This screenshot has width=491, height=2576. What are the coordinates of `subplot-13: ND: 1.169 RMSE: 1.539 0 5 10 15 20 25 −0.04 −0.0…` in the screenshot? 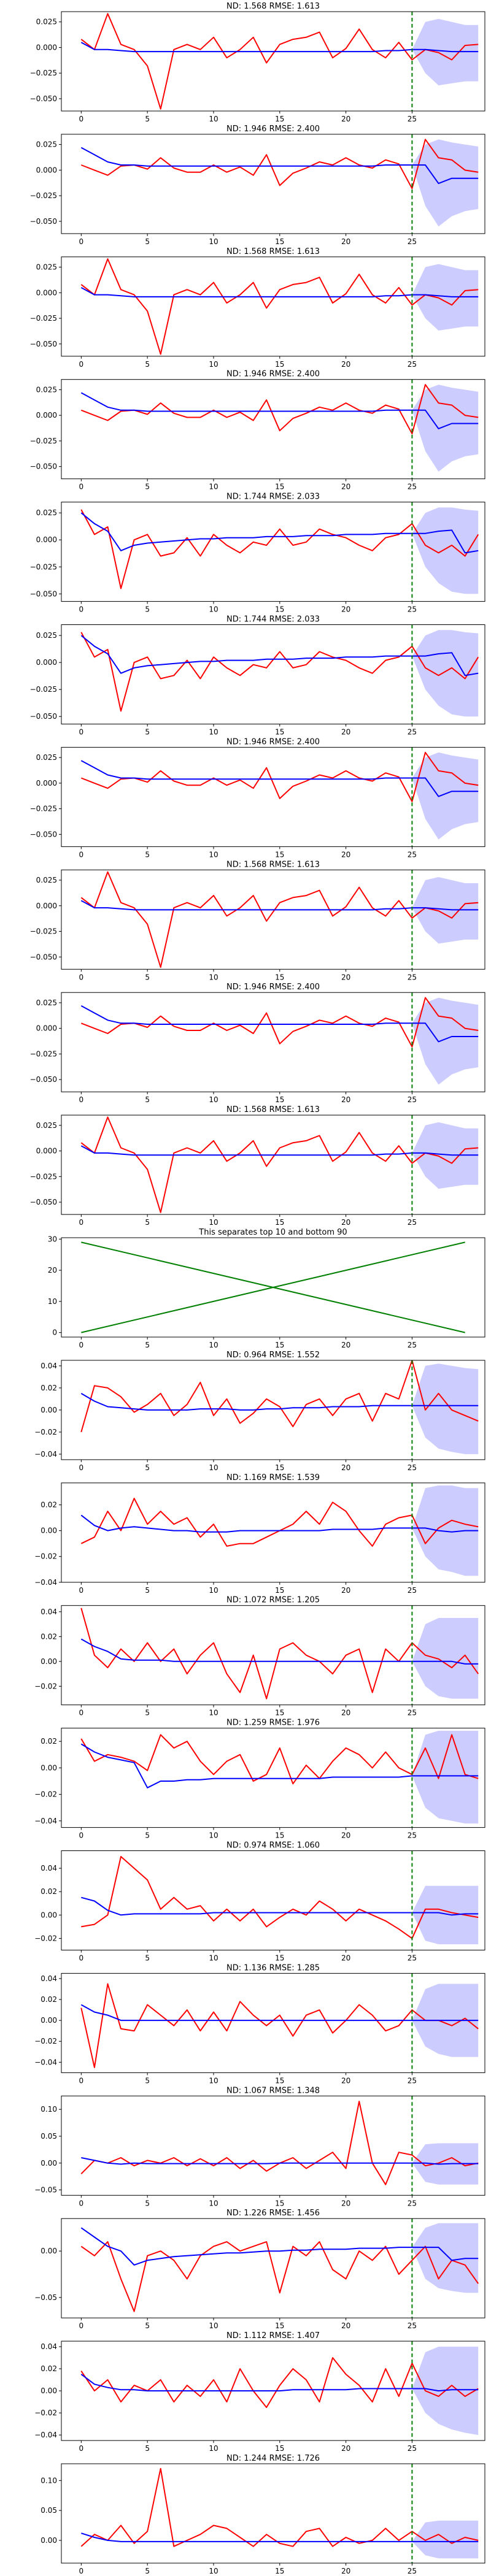 It's located at (260, 1534).